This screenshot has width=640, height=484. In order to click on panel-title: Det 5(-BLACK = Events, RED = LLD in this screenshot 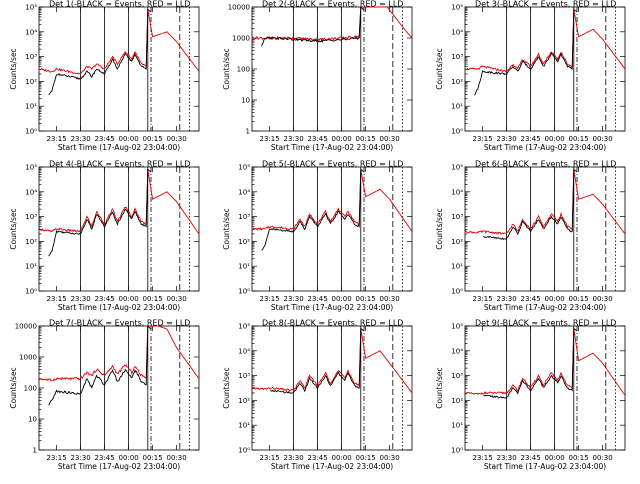, I will do `click(332, 164)`.